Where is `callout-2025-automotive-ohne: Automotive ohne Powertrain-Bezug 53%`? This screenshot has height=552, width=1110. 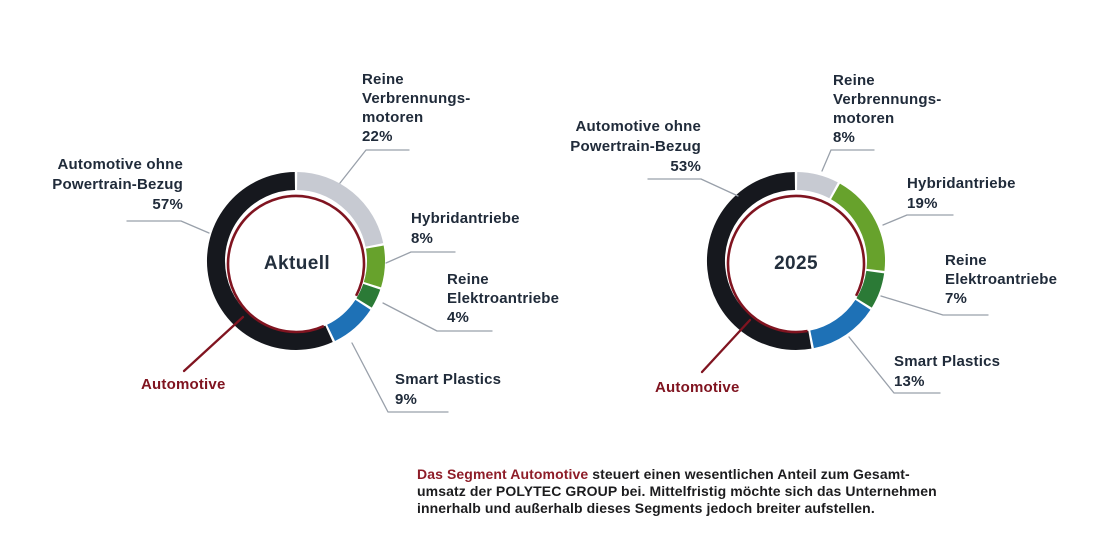
callout-2025-automotive-ohne: Automotive ohne Powertrain-Bezug 53% is located at coordinates (623, 147).